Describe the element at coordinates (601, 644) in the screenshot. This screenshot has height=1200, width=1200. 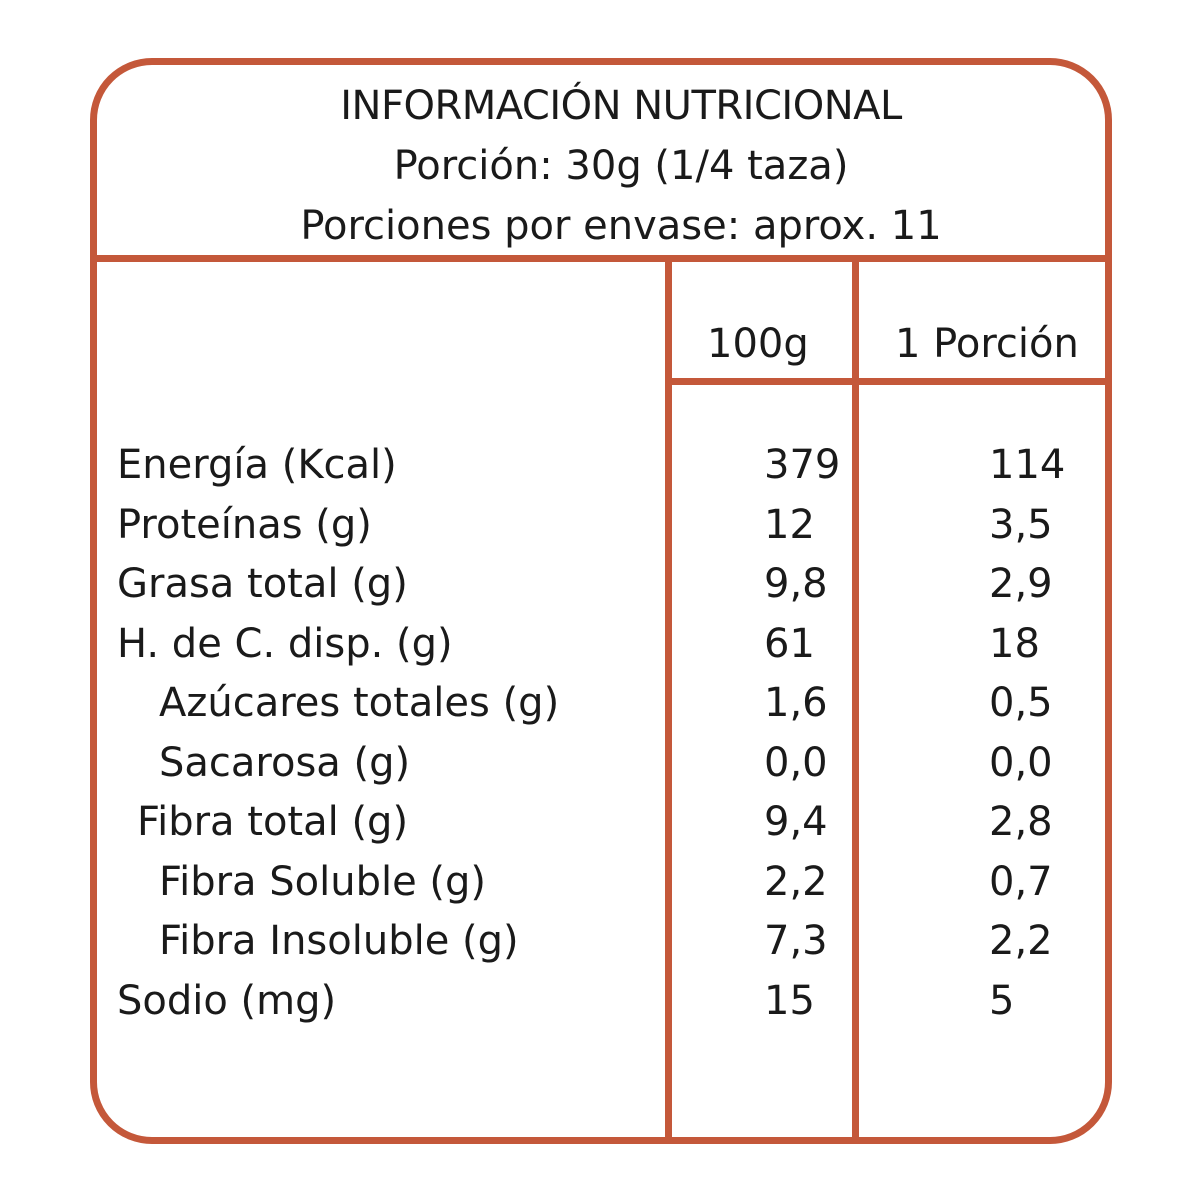
I see `nutrient-row: H. de C. disp. (g) 61 18` at that location.